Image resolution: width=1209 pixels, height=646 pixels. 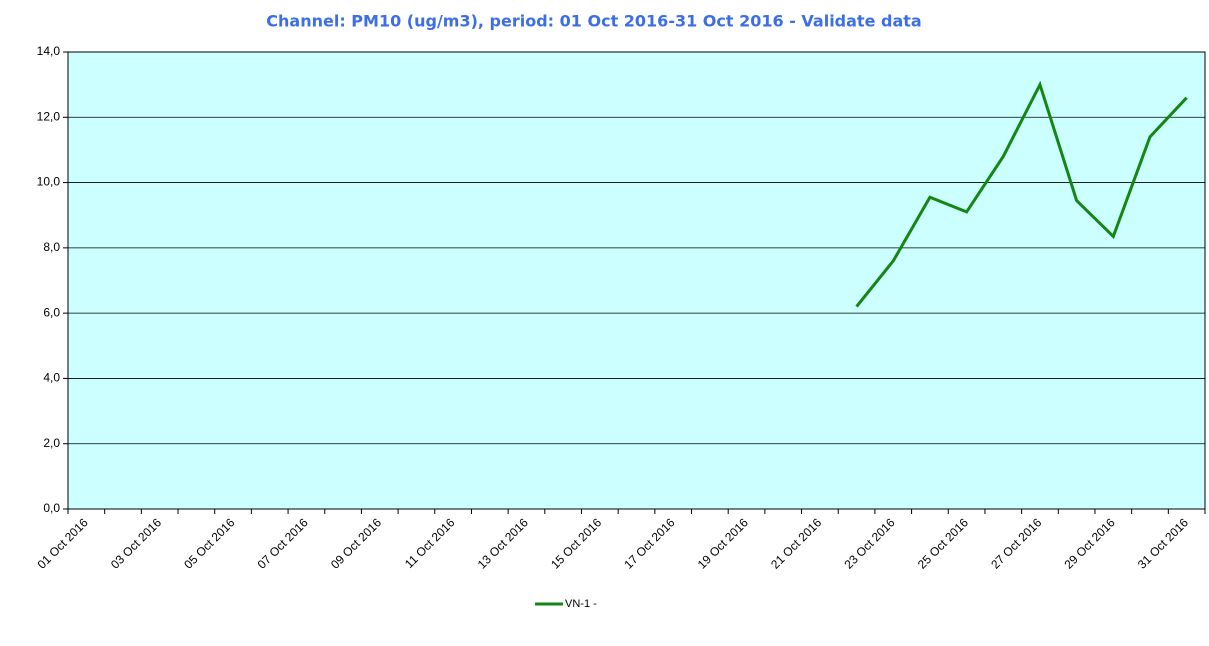 I want to click on x-tick-label: 09 Oct 2016, so click(x=356, y=543).